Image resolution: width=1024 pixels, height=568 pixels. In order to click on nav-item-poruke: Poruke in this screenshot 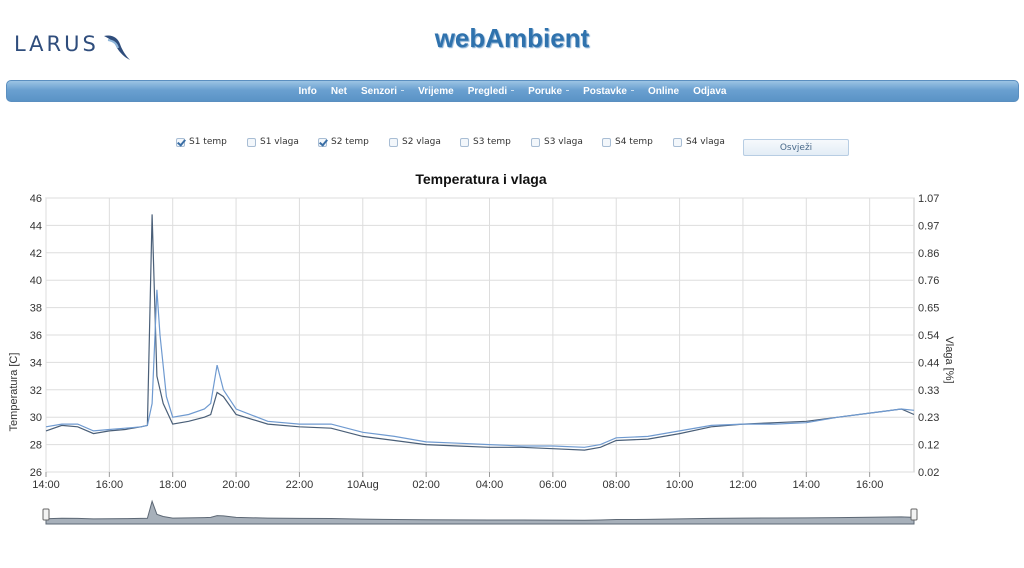, I will do `click(548, 91)`.